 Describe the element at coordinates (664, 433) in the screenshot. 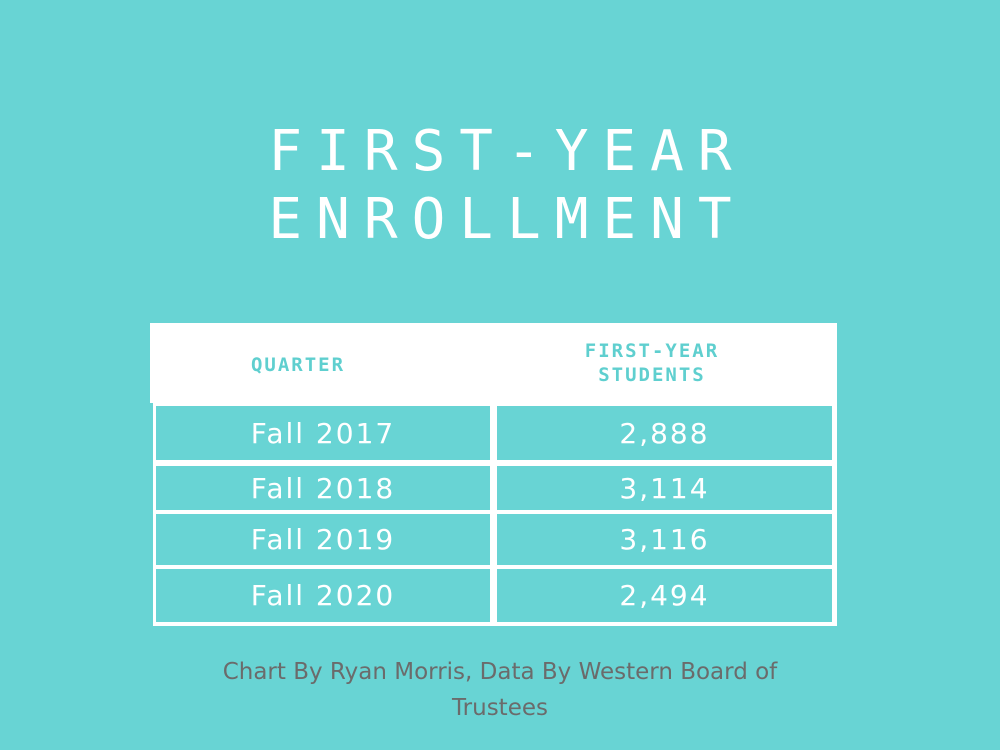

I see `students-cell: 2,888` at that location.